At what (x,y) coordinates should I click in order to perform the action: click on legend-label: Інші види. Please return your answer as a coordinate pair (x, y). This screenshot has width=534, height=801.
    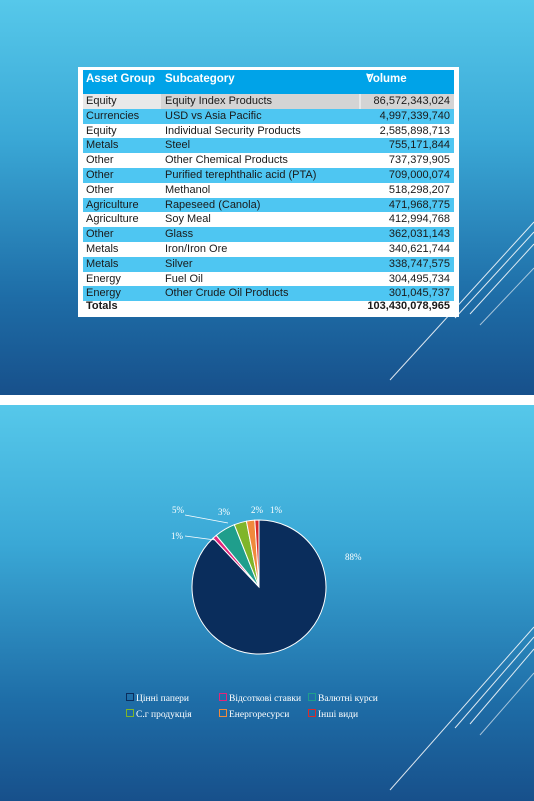
    Looking at the image, I should click on (338, 715).